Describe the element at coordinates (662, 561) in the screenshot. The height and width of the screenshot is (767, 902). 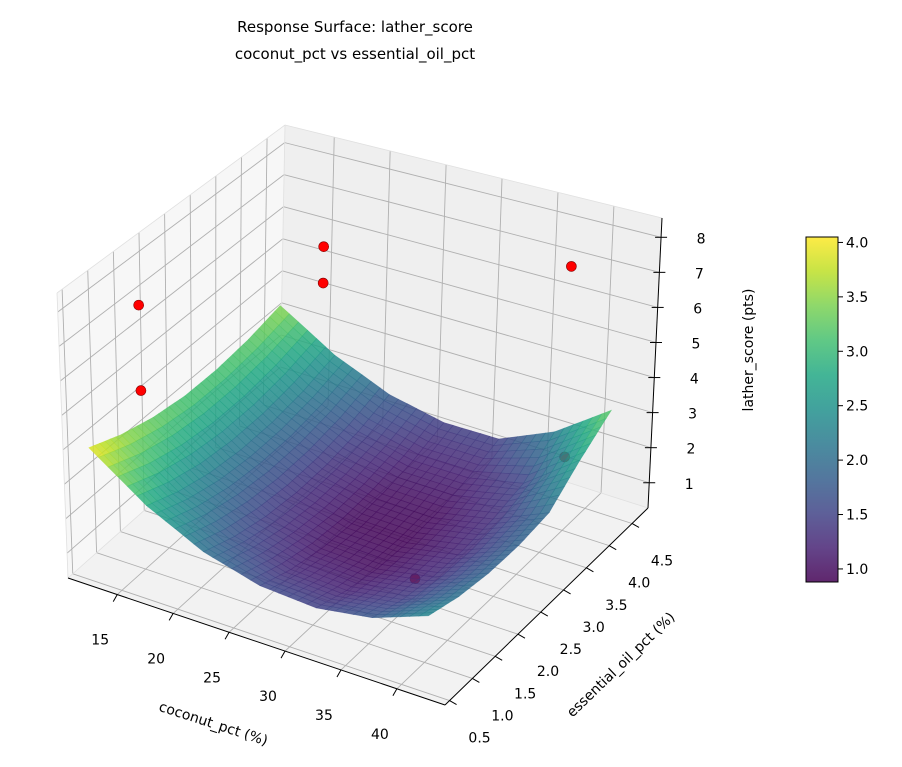
I see `y-tick-label: 4.5` at that location.